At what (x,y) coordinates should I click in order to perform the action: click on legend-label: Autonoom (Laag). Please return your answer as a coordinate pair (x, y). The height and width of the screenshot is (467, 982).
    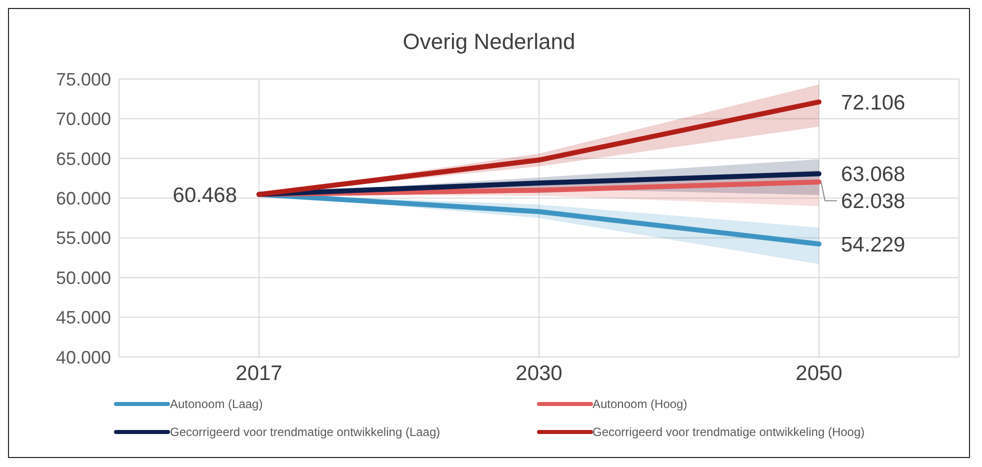
    Looking at the image, I should click on (216, 404).